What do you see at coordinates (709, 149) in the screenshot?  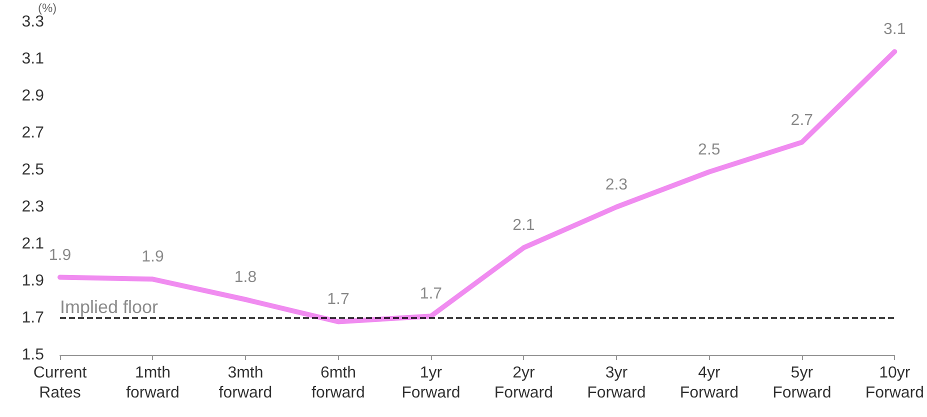 I see `data-label: 2.5` at bounding box center [709, 149].